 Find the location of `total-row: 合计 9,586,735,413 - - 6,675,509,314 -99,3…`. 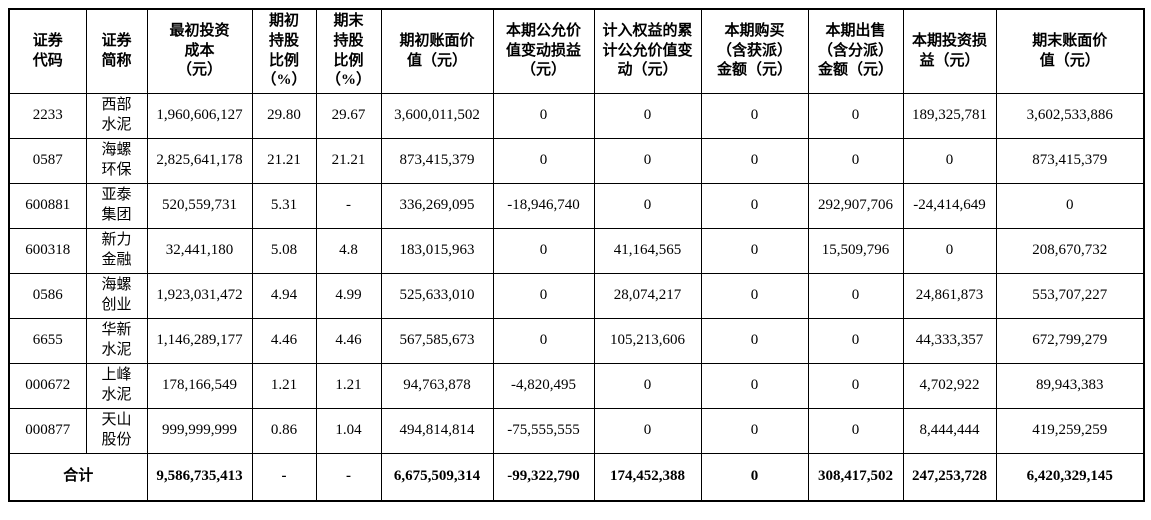

total-row: 合计 9,586,735,413 - - 6,675,509,314 -99,3… is located at coordinates (576, 477).